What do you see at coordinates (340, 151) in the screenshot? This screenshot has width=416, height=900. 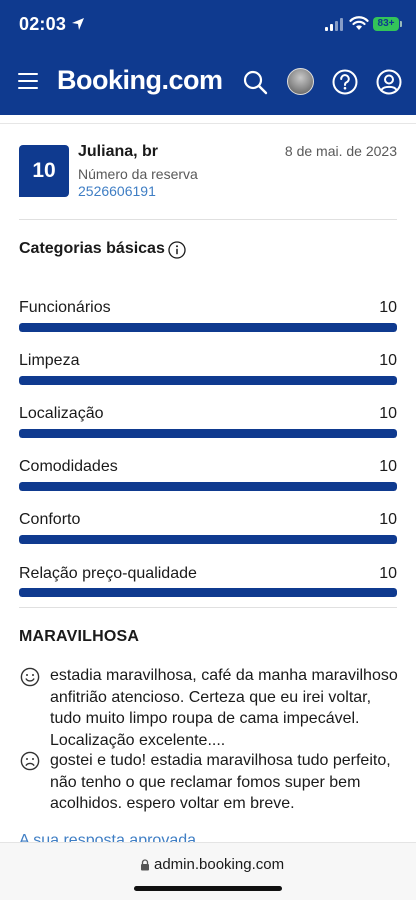 I see `review-date: 8 de mai. de 2023` at bounding box center [340, 151].